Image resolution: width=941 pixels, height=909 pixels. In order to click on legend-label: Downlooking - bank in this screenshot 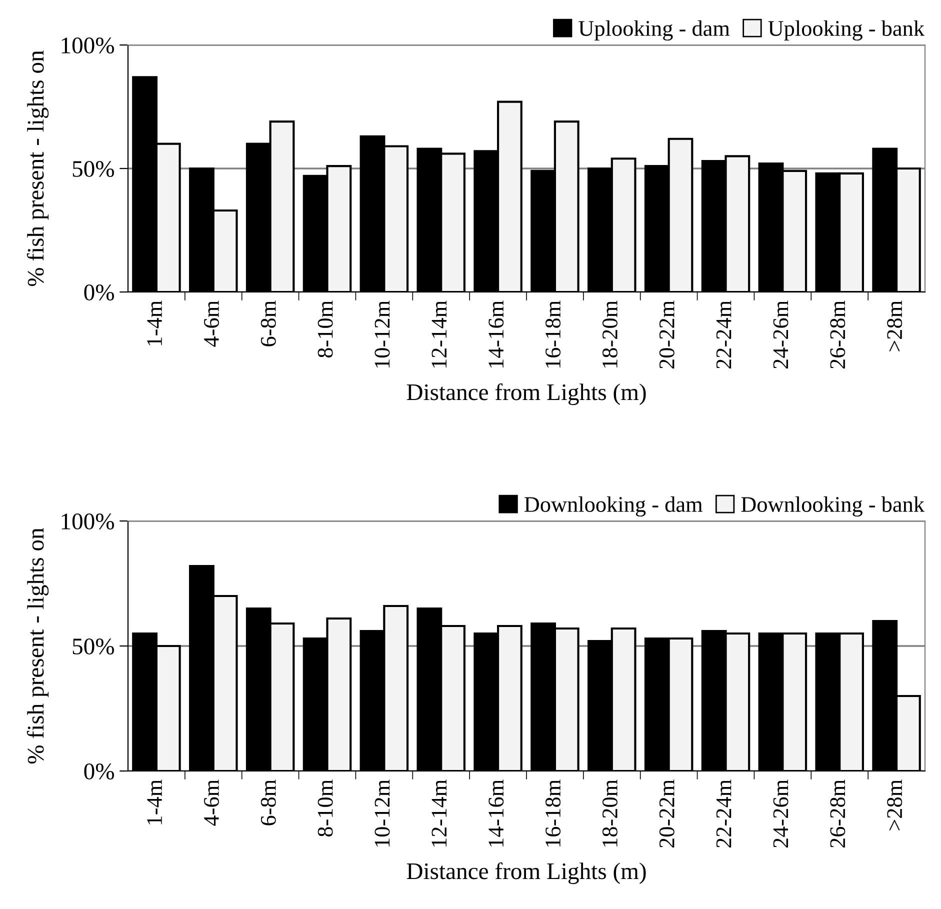, I will do `click(833, 506)`.